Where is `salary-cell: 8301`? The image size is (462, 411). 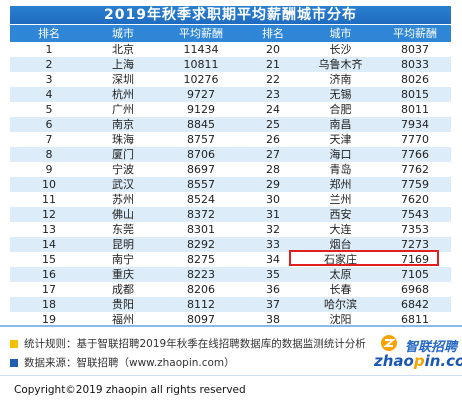 salary-cell: 8301 is located at coordinates (201, 229).